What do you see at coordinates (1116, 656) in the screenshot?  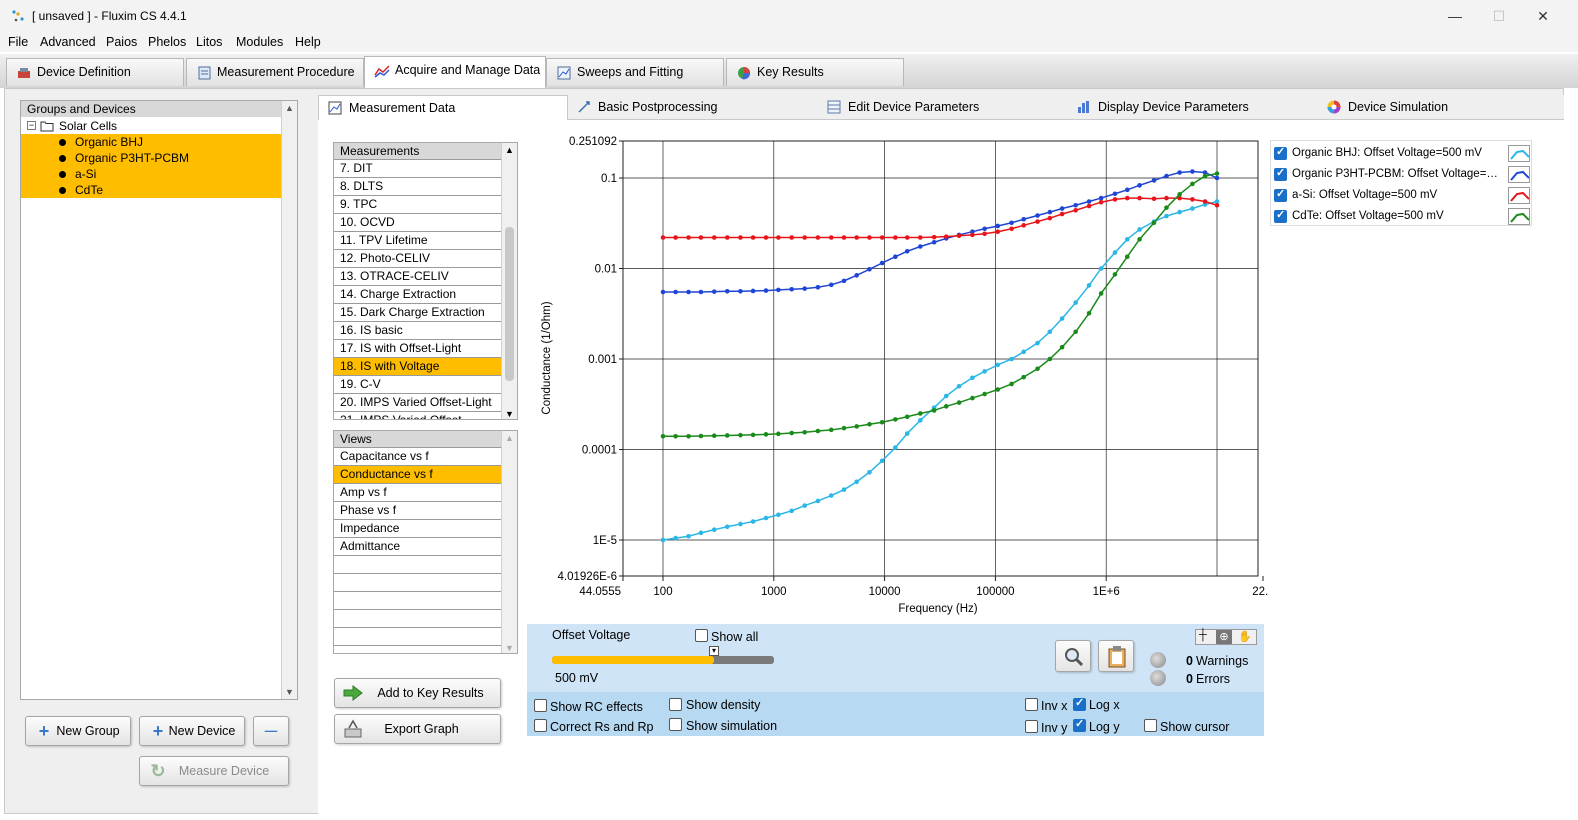 I see `clipboard-button` at bounding box center [1116, 656].